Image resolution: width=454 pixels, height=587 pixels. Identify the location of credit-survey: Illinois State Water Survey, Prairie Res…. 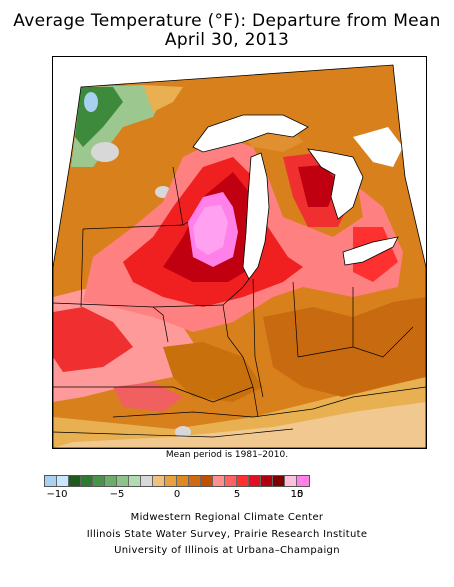
(227, 534).